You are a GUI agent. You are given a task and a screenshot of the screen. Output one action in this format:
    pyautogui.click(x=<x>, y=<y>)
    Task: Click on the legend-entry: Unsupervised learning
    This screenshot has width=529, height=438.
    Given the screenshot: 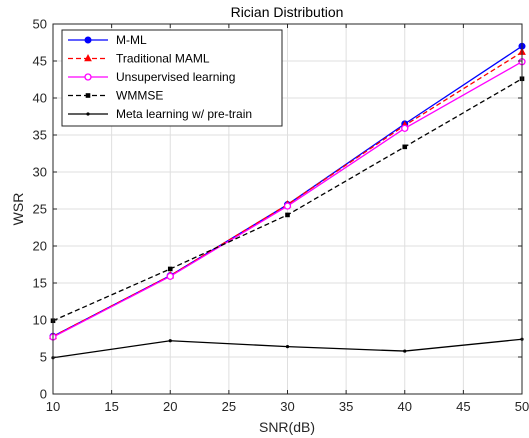 What is the action you would take?
    pyautogui.click(x=151, y=77)
    